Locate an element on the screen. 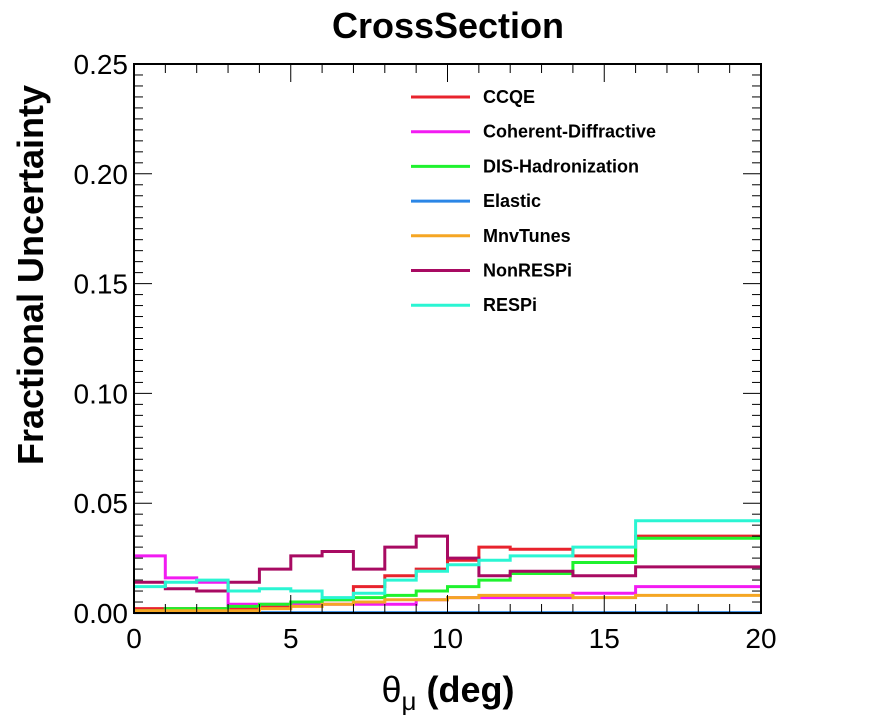 Image resolution: width=896 pixels, height=722 pixels. x-axis-label-unit: (deg) is located at coordinates (466, 689).